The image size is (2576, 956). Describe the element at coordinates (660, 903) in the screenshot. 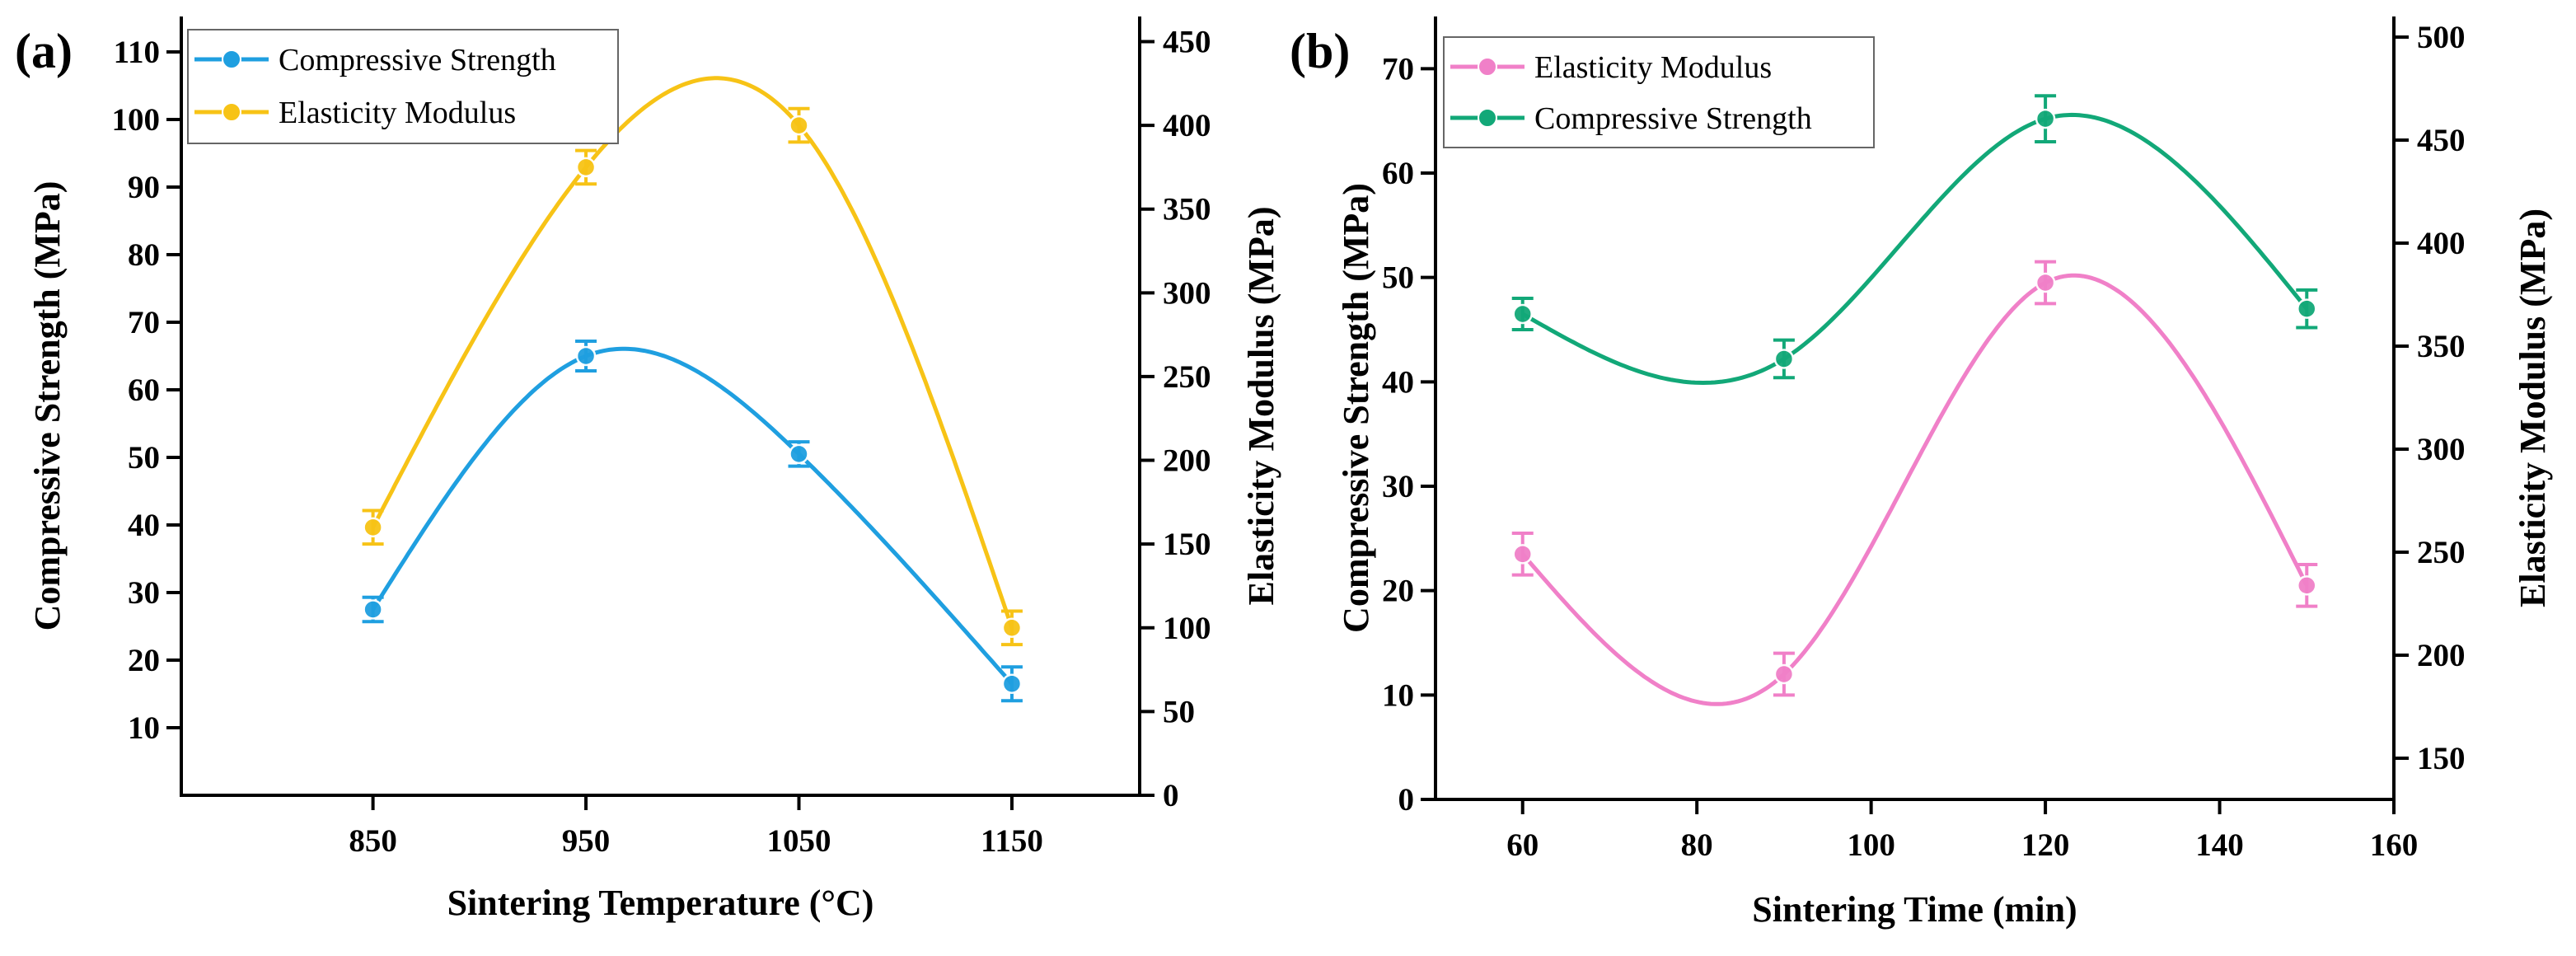

I see `x-axis-title: Sintering Temperature (°C)` at that location.